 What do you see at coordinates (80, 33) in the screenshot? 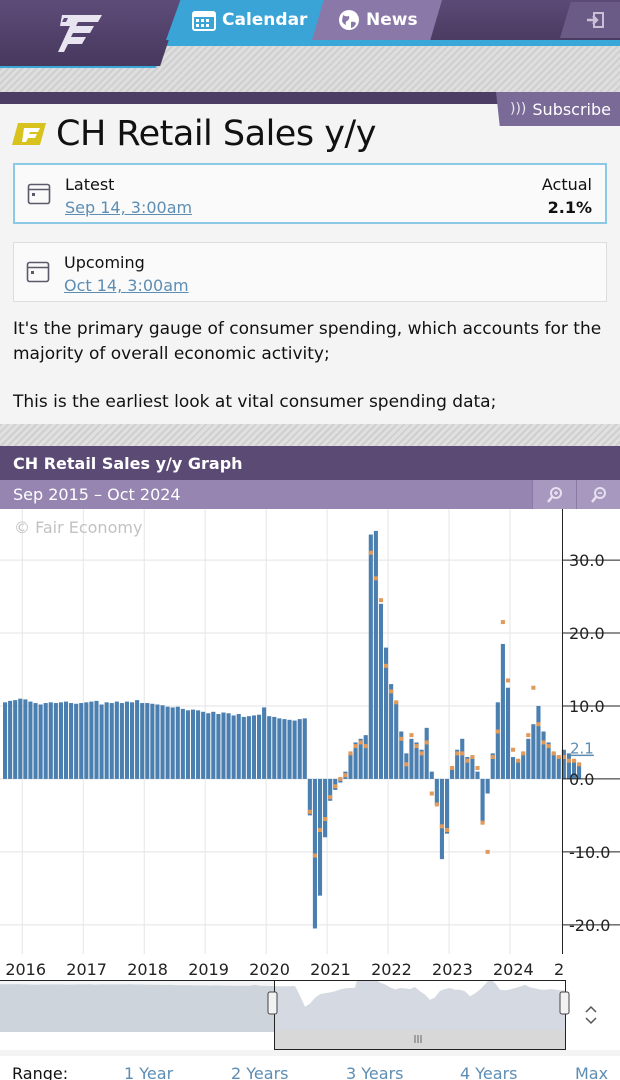
I see `logo-icon` at bounding box center [80, 33].